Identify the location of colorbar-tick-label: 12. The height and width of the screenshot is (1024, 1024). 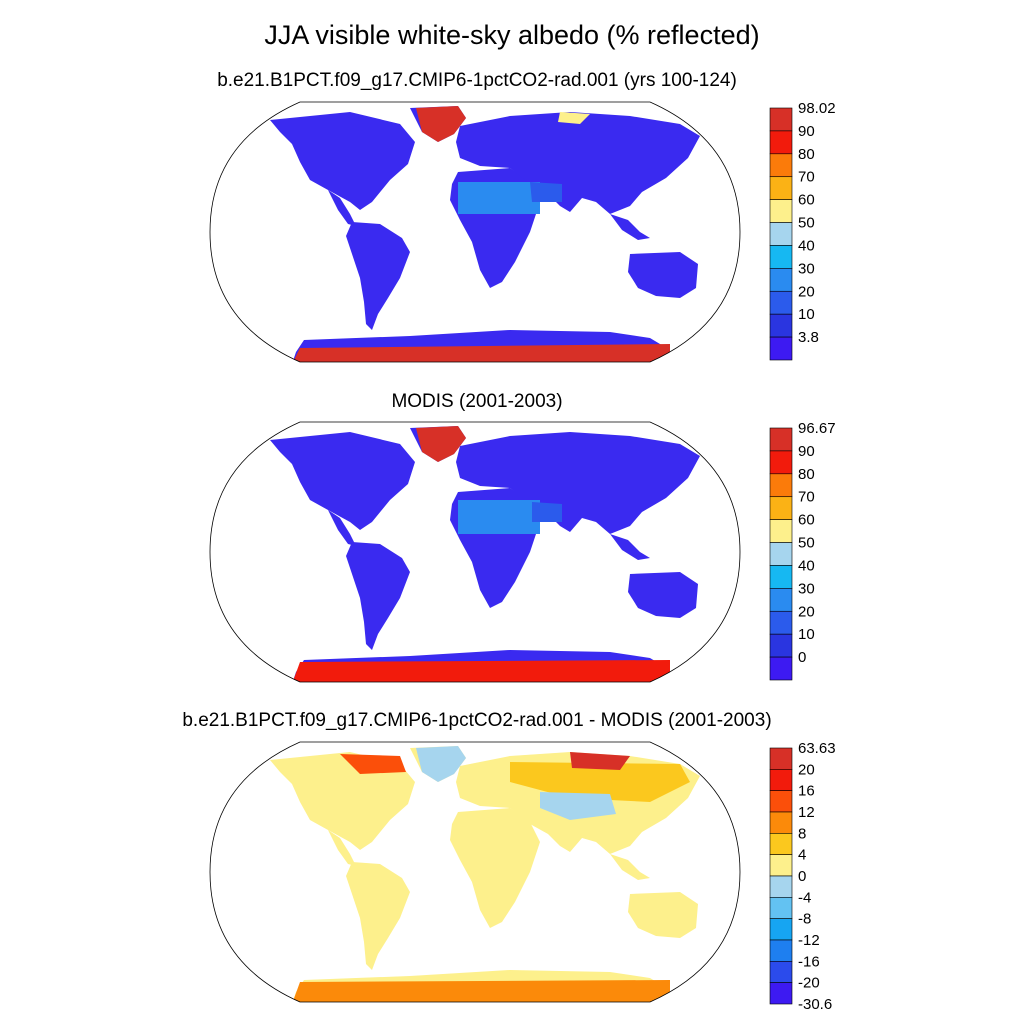
(806, 812).